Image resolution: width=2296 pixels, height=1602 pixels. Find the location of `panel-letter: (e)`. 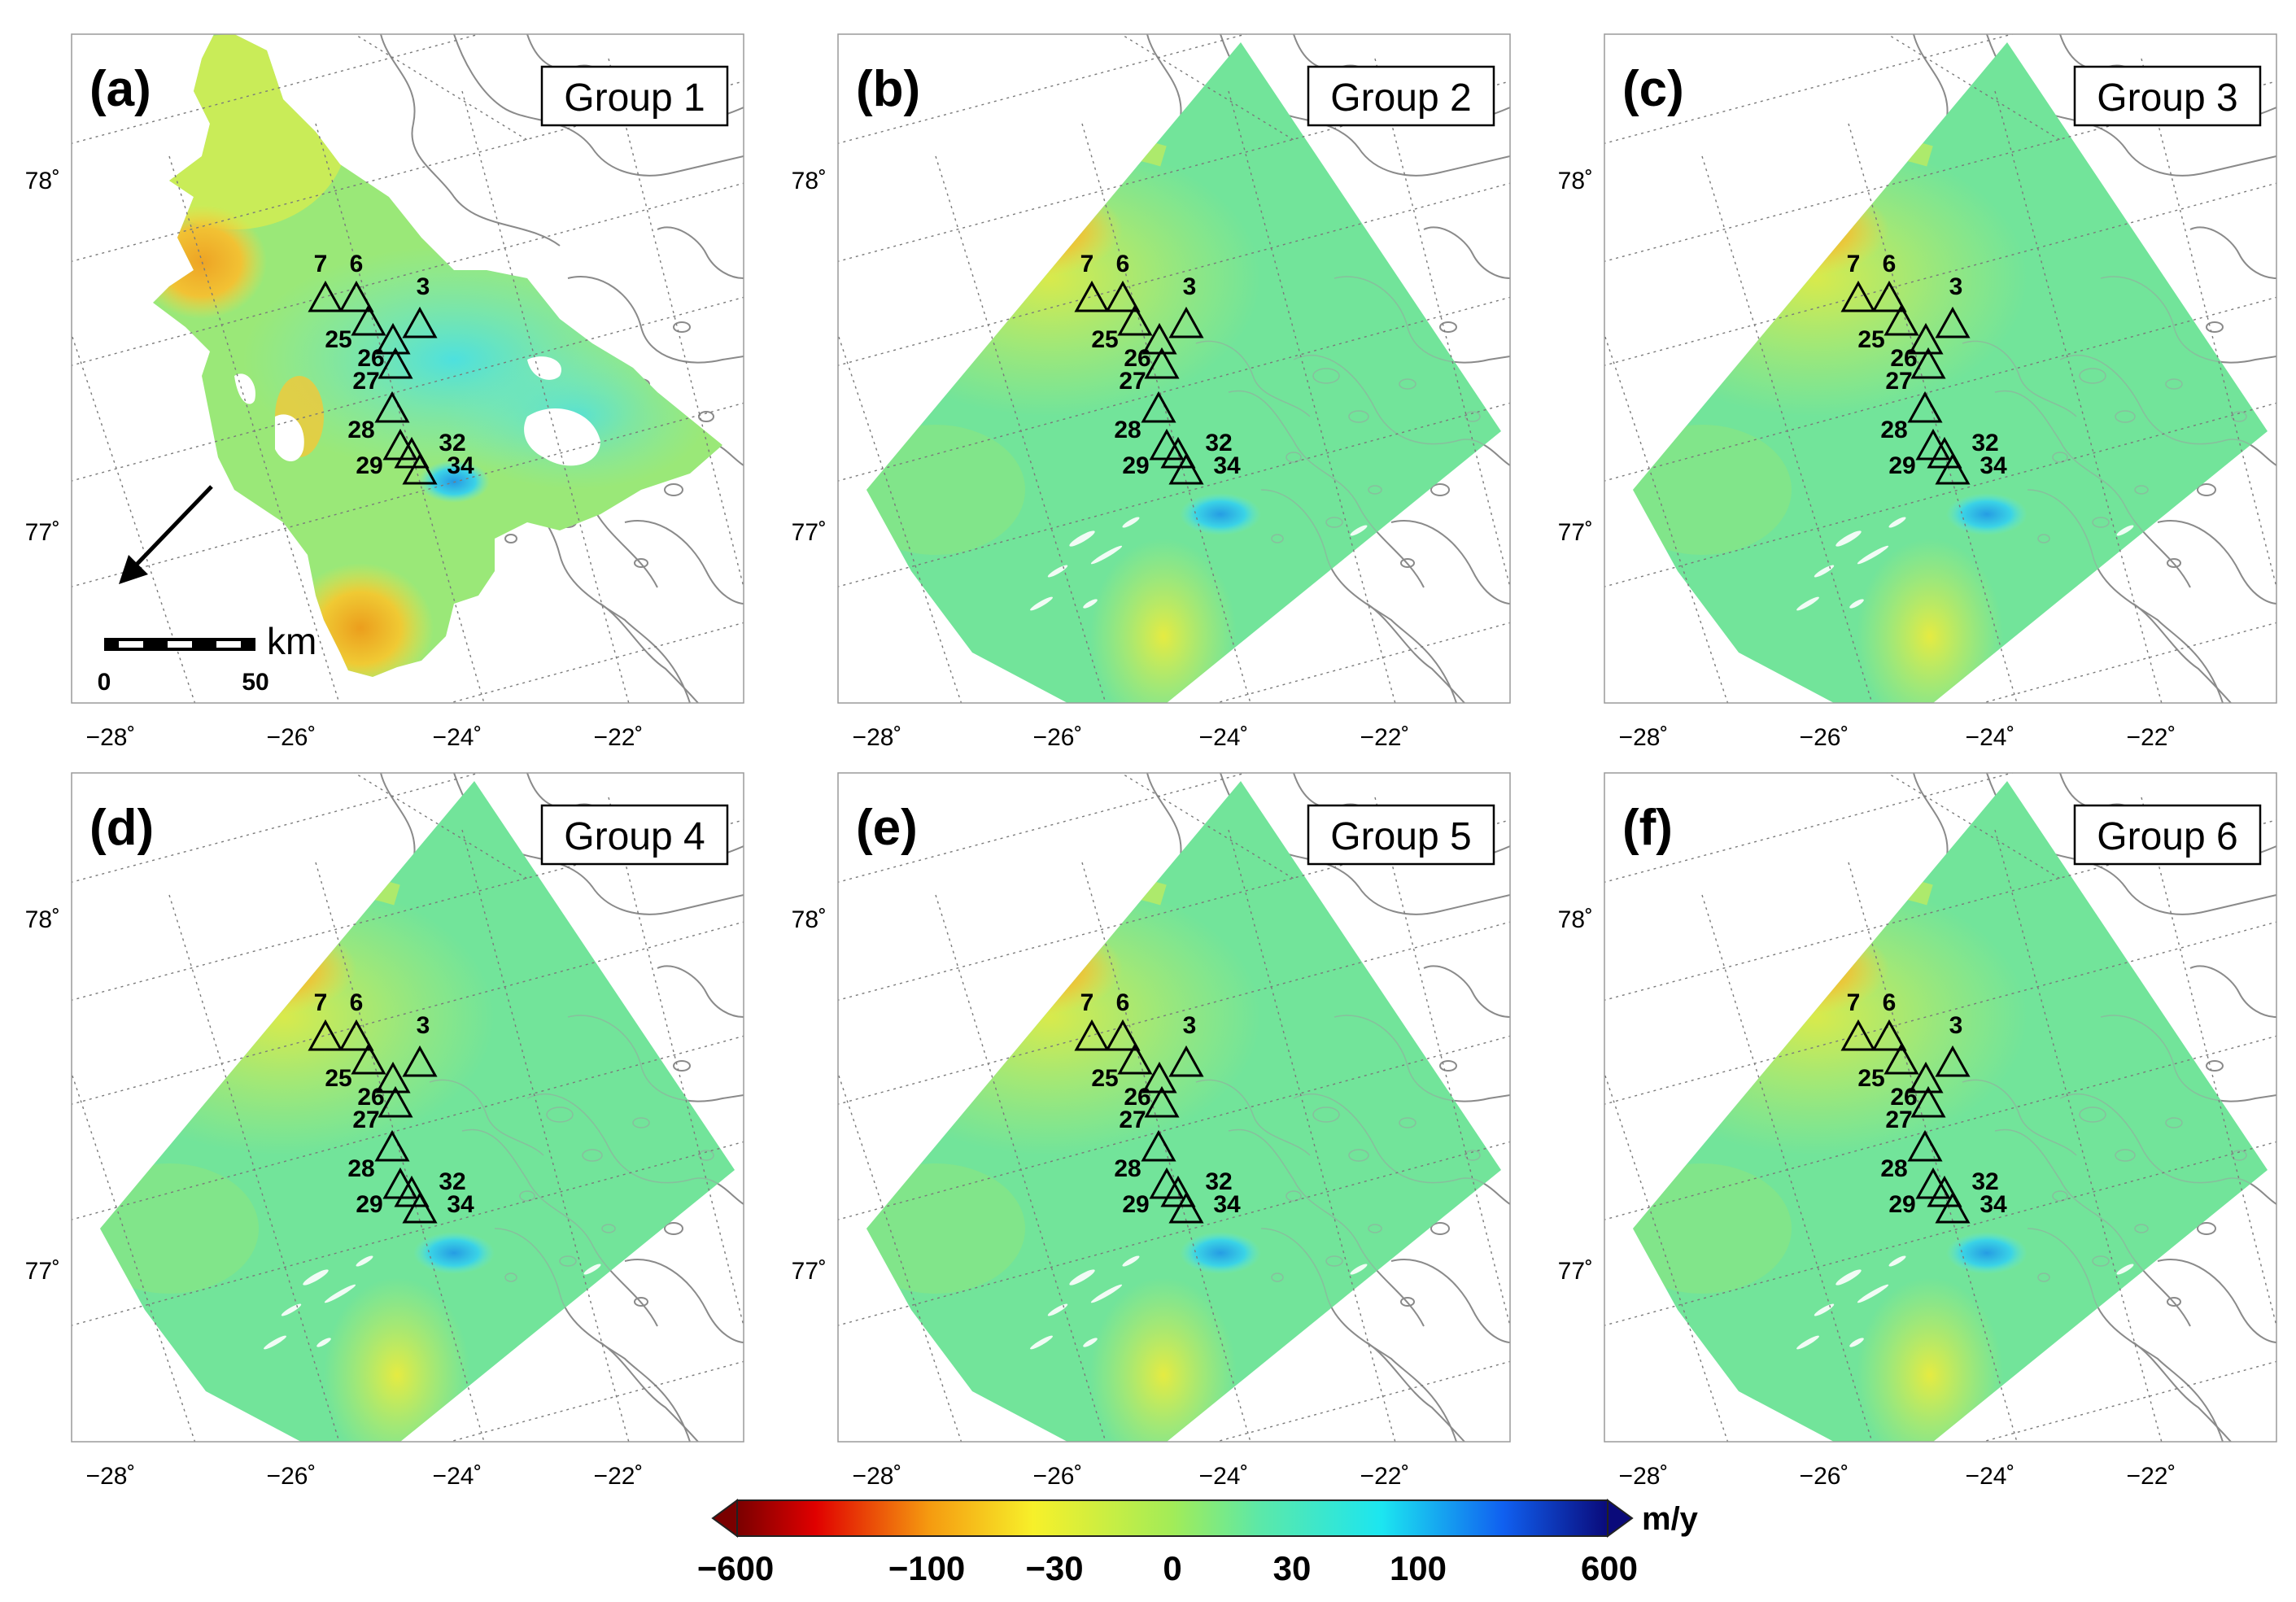

panel-letter: (e) is located at coordinates (887, 828).